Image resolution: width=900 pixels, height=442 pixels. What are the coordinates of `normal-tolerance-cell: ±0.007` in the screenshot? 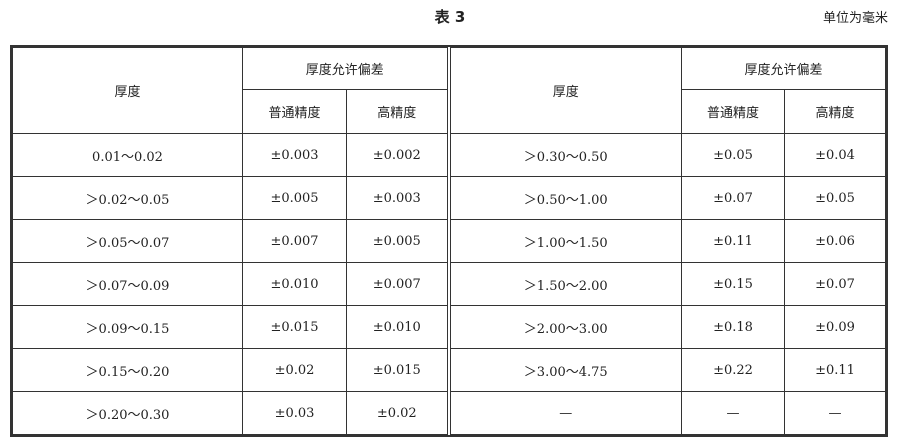 It's located at (294, 241).